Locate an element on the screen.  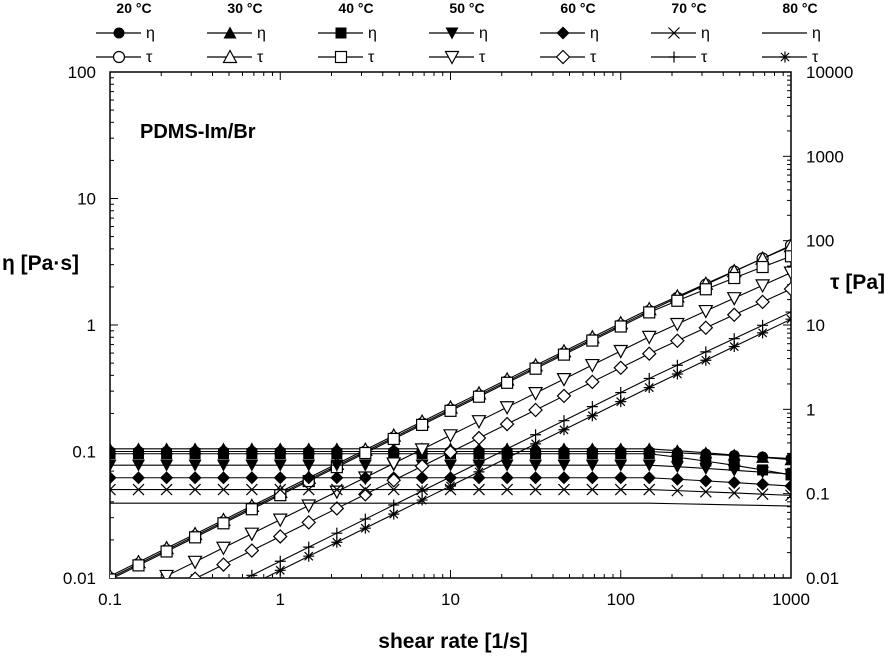
y-right-tick-label: 10 is located at coordinates (815, 325).